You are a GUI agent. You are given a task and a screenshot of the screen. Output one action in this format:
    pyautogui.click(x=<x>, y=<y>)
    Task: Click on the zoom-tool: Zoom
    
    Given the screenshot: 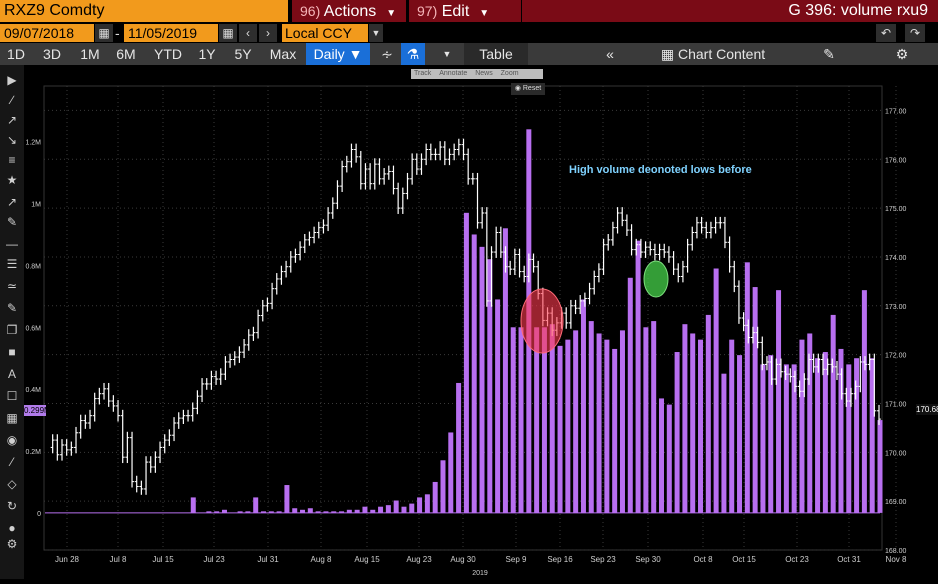 What is the action you would take?
    pyautogui.click(x=509, y=73)
    